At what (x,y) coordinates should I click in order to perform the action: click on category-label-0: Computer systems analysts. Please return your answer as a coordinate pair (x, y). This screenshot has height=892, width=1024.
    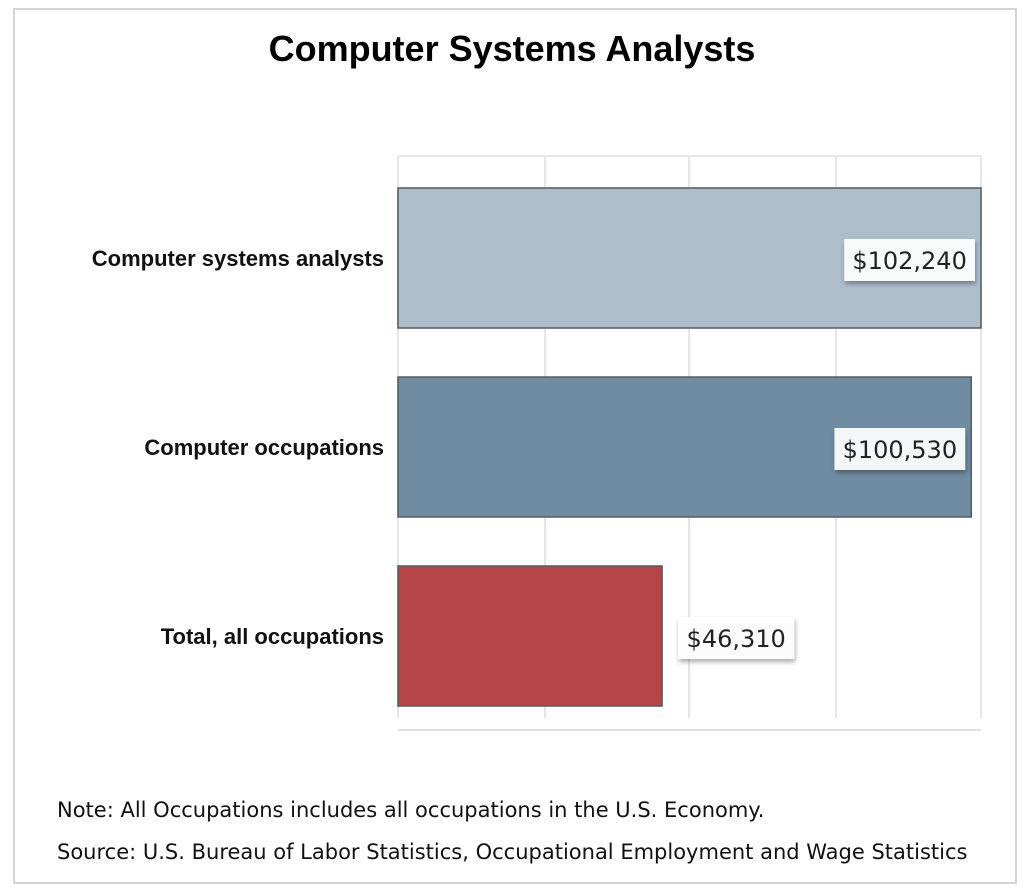
    Looking at the image, I should click on (238, 258).